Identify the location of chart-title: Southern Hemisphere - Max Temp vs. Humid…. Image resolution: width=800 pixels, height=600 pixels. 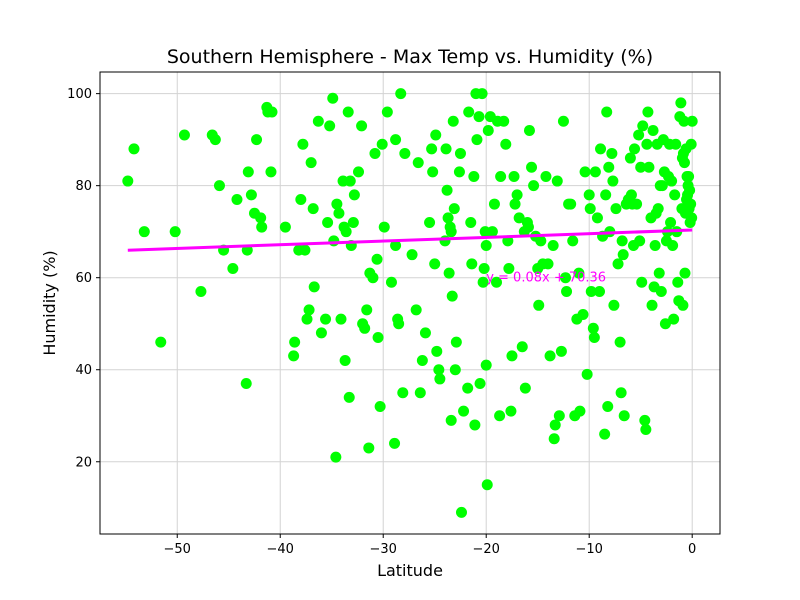
(410, 57).